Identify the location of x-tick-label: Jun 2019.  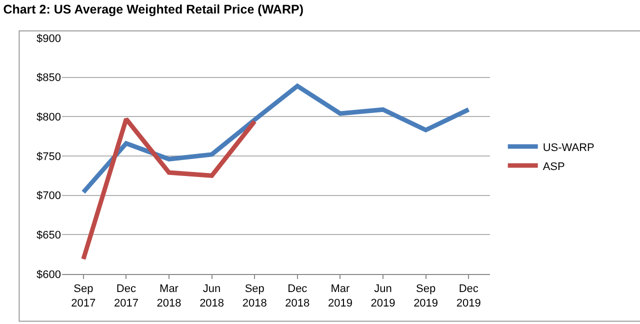
(383, 296).